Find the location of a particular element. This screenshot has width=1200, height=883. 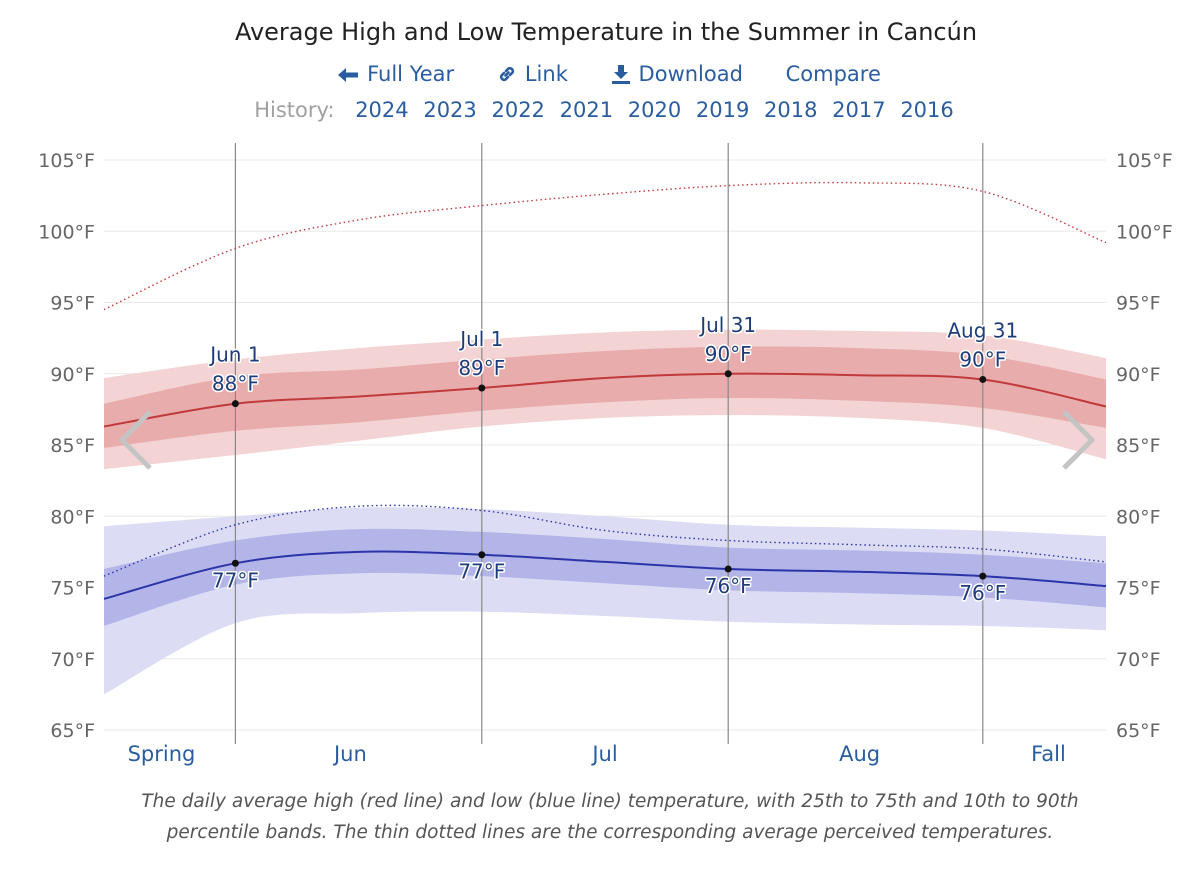

x-label-jul: Jul is located at coordinates (603, 754).